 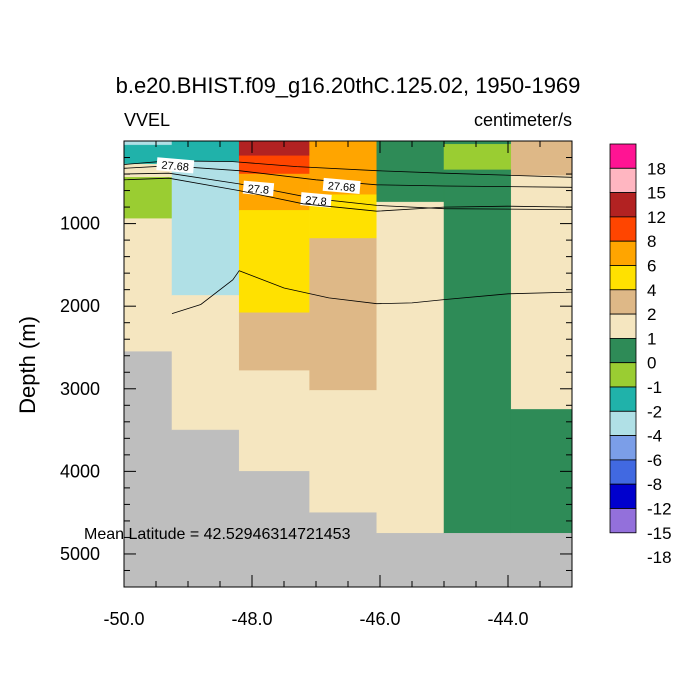 What do you see at coordinates (651, 290) in the screenshot?
I see `legend-label: 4` at bounding box center [651, 290].